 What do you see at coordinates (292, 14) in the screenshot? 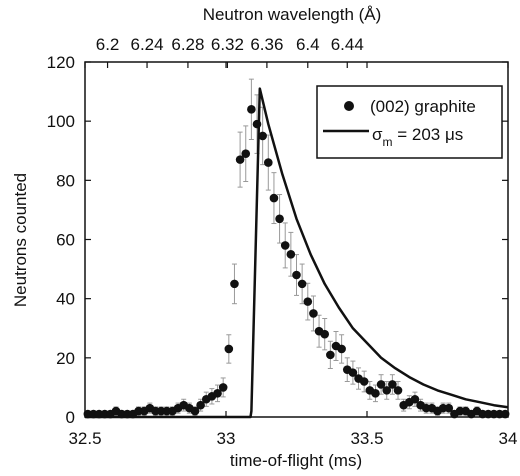
I see `top-axis-label: Neutron wavelength (Å)` at bounding box center [292, 14].